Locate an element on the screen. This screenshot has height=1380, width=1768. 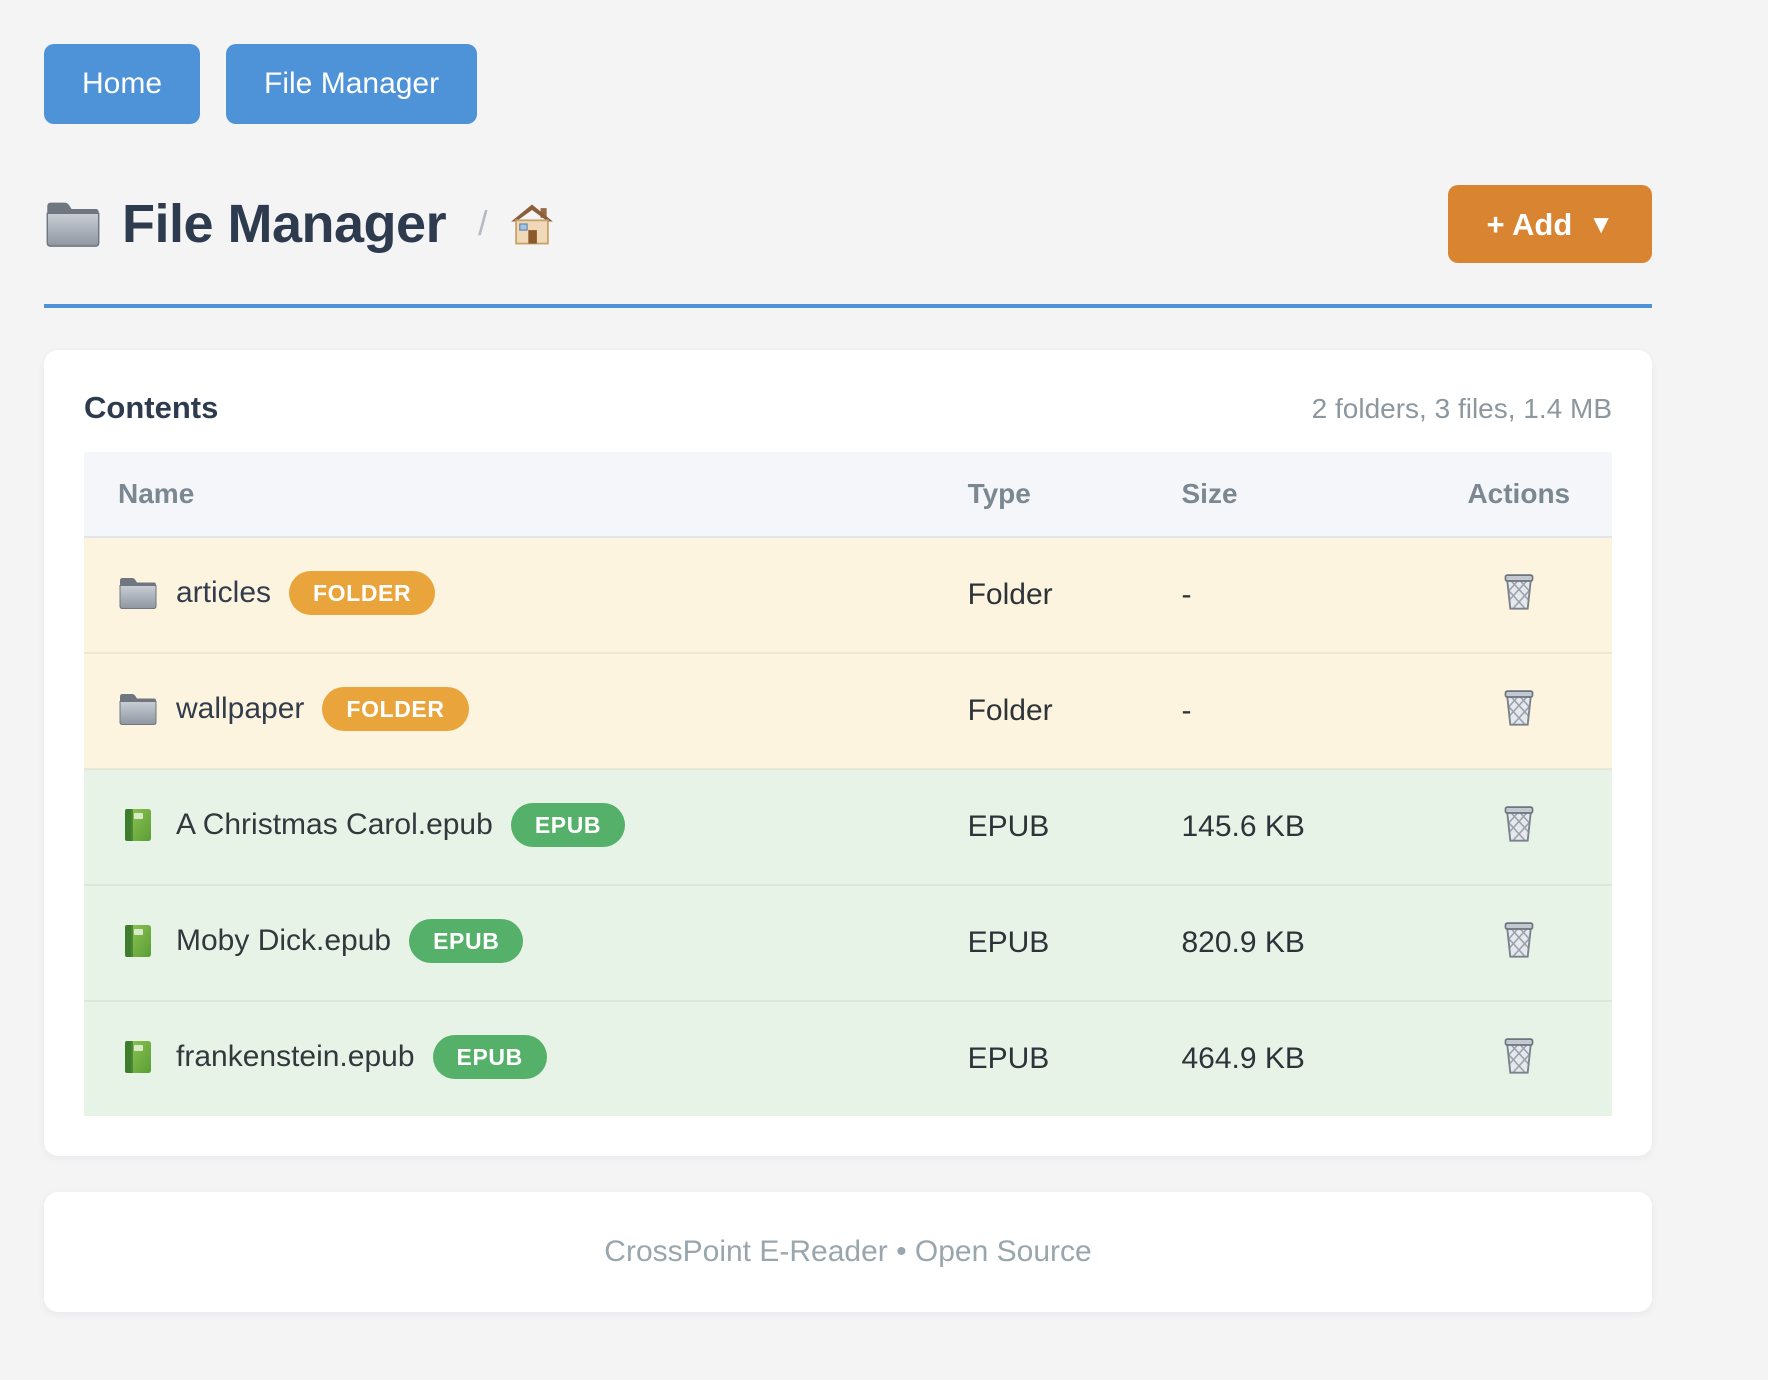
house-icon is located at coordinates (531, 224).